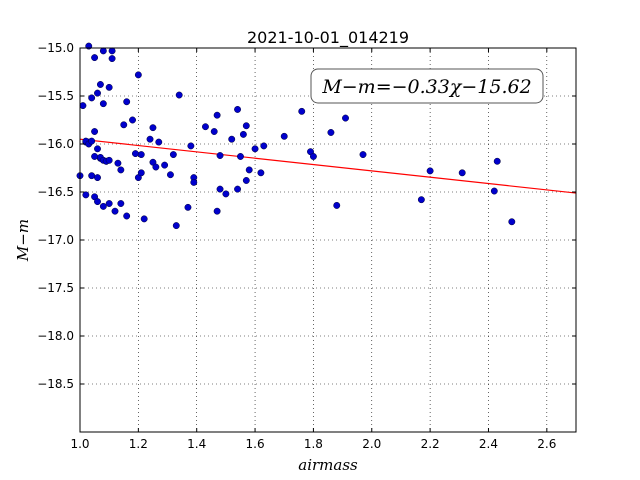 The image size is (640, 480). I want to click on y-axis-label: M−m, so click(23, 240).